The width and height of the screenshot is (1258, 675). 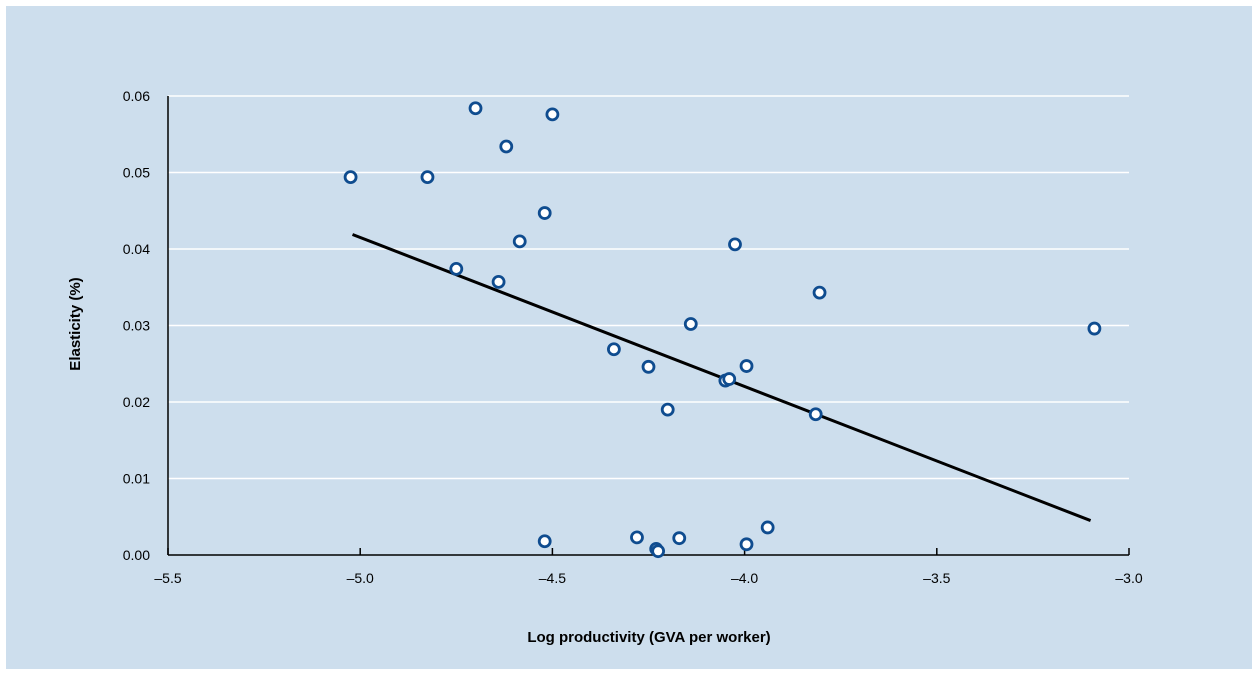 What do you see at coordinates (360, 578) in the screenshot?
I see `x-tick-label: –5.0` at bounding box center [360, 578].